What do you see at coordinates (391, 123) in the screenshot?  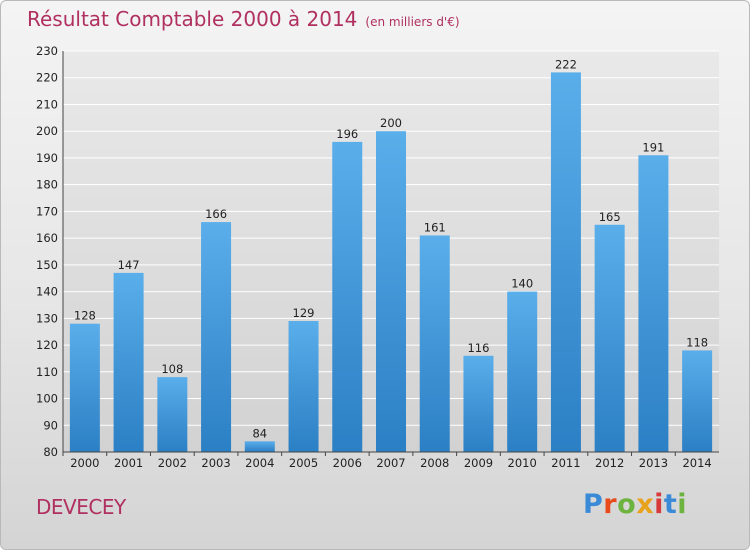 I see `data-label-2007: 200` at bounding box center [391, 123].